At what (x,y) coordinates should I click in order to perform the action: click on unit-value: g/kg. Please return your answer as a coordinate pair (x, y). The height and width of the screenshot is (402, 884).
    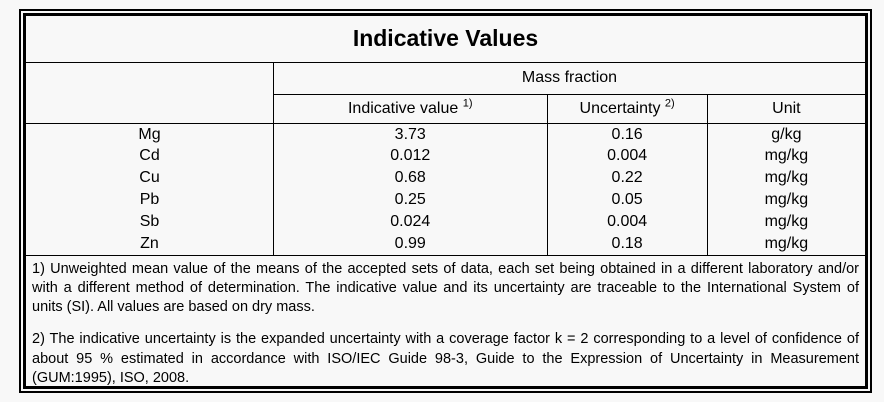
    Looking at the image, I should click on (785, 134).